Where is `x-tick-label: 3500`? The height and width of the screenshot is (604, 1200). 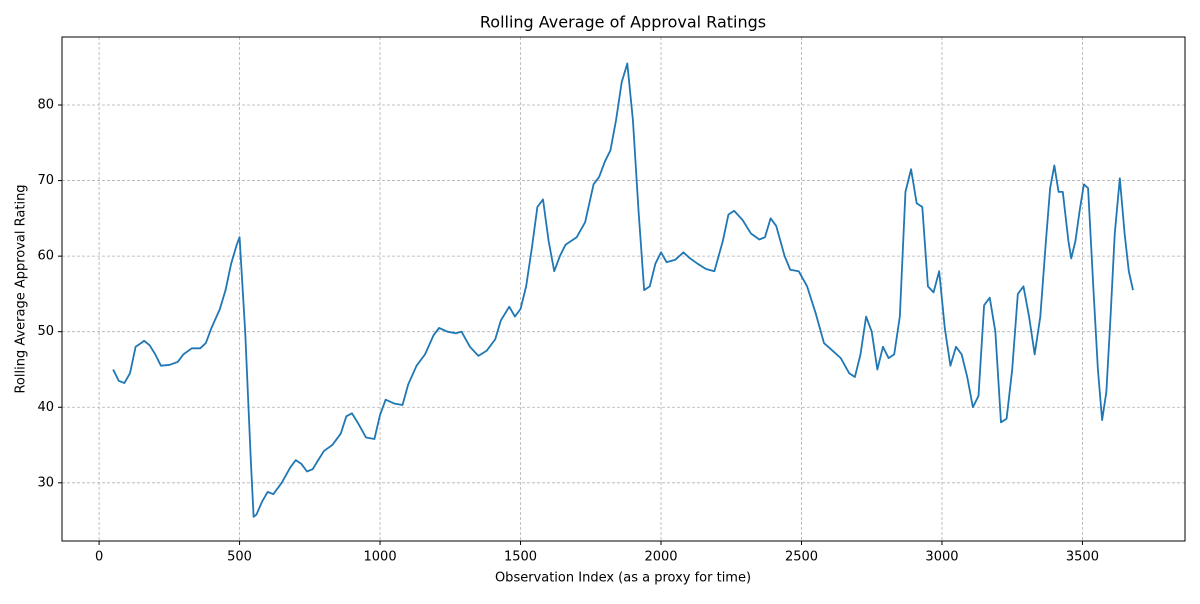
x-tick-label: 3500 is located at coordinates (1082, 557).